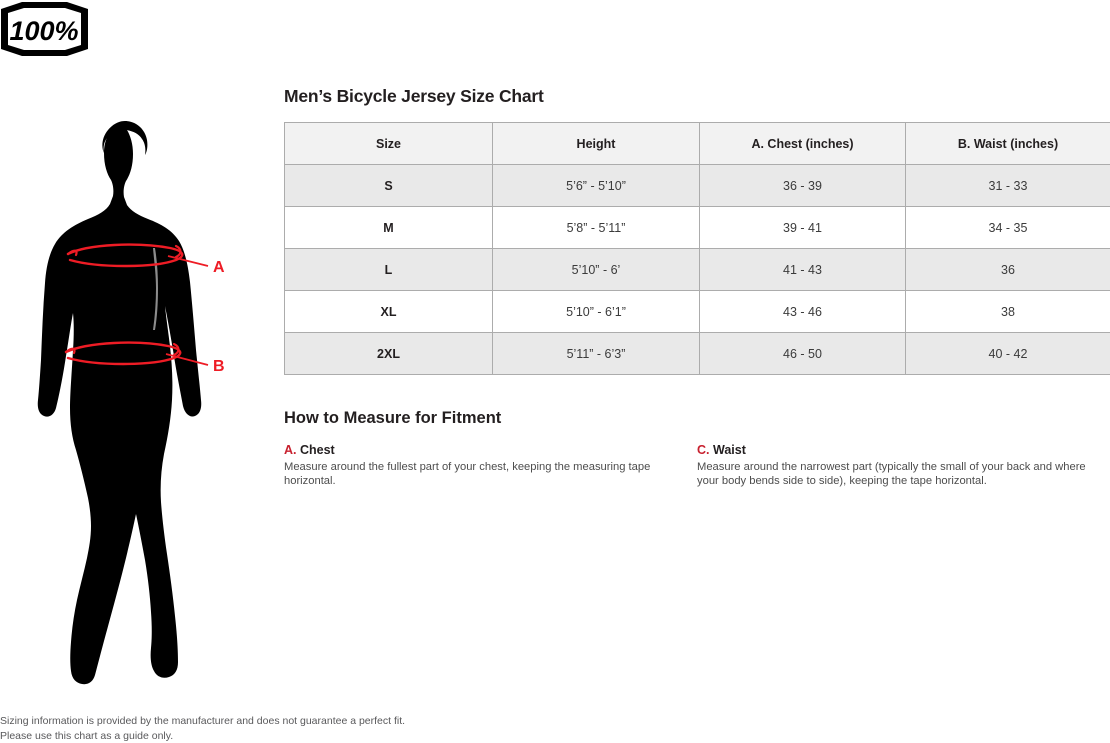  Describe the element at coordinates (481, 450) in the screenshot. I see `measure-chest-heading: A. Chest` at that location.